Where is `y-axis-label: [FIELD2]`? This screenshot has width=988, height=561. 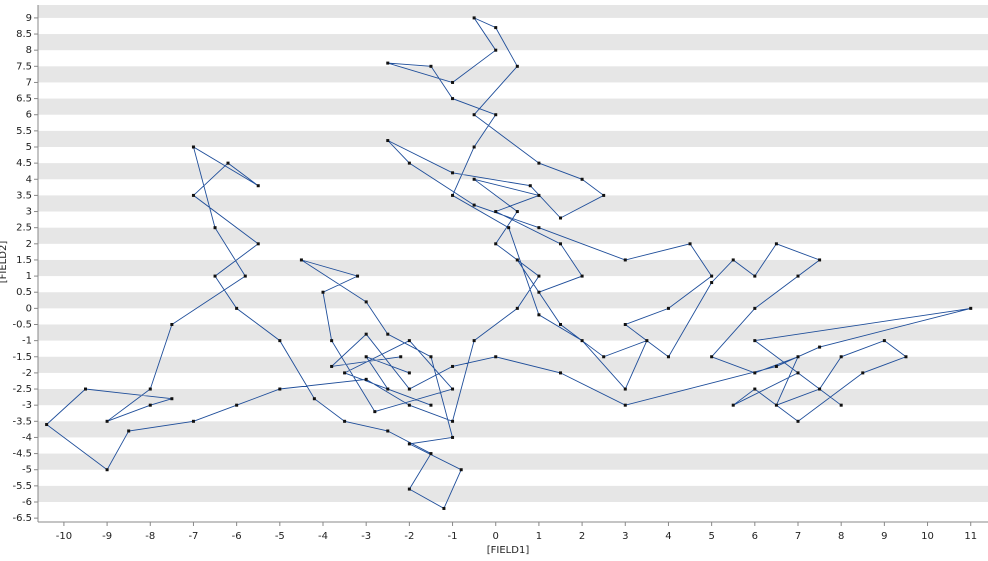
y-axis-label: [FIELD2] is located at coordinates (4, 262).